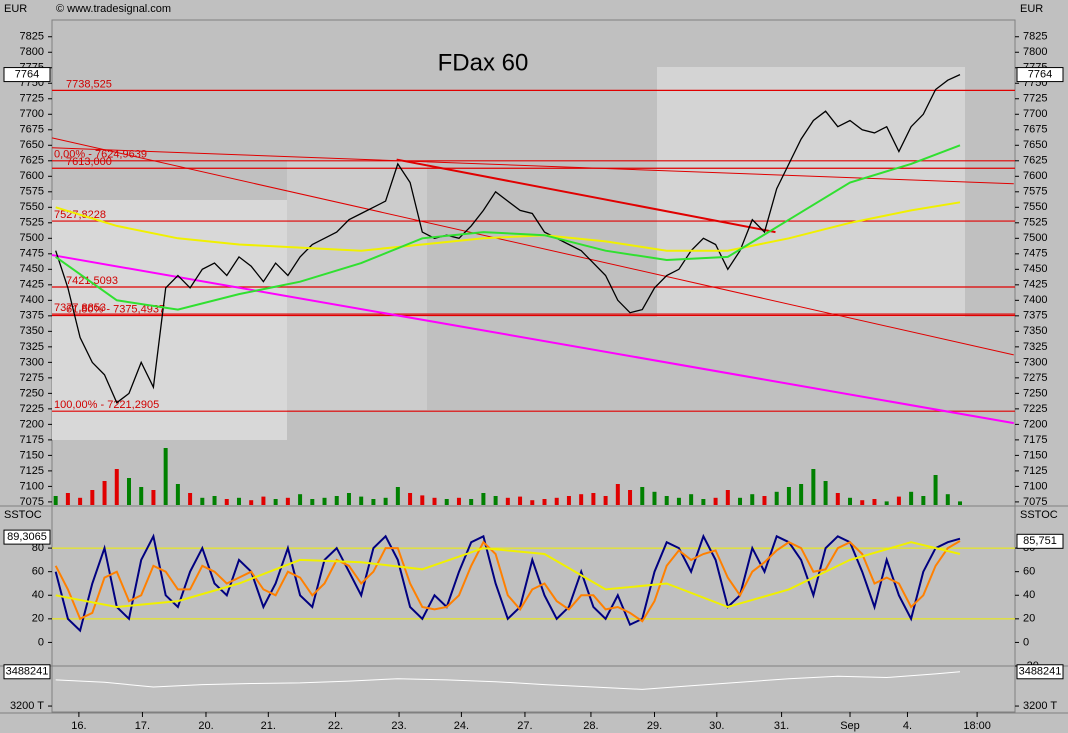 This screenshot has height=733, width=1068. Describe the element at coordinates (335, 726) in the screenshot. I see `x-tick-label: 22.` at that location.